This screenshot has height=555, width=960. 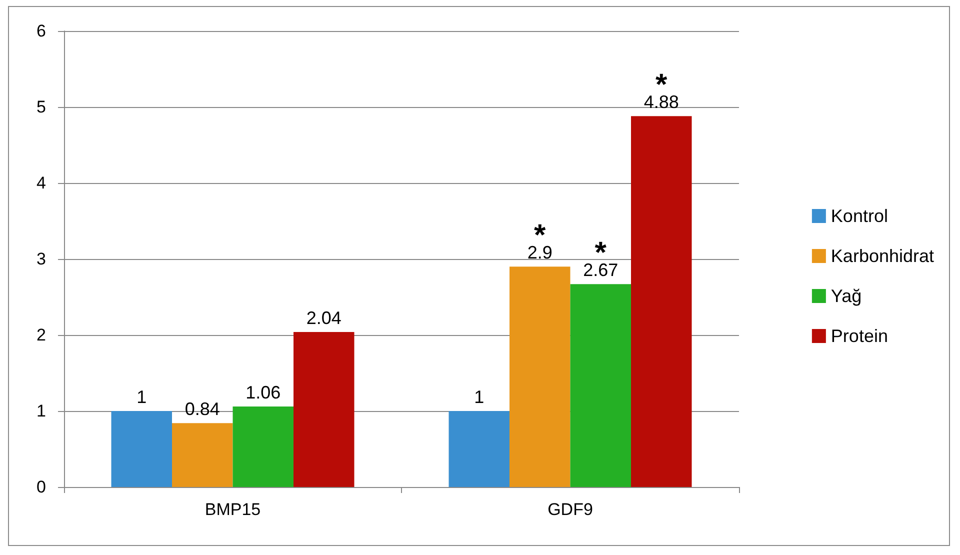 What do you see at coordinates (41, 411) in the screenshot?
I see `y-tick-label: 1` at bounding box center [41, 411].